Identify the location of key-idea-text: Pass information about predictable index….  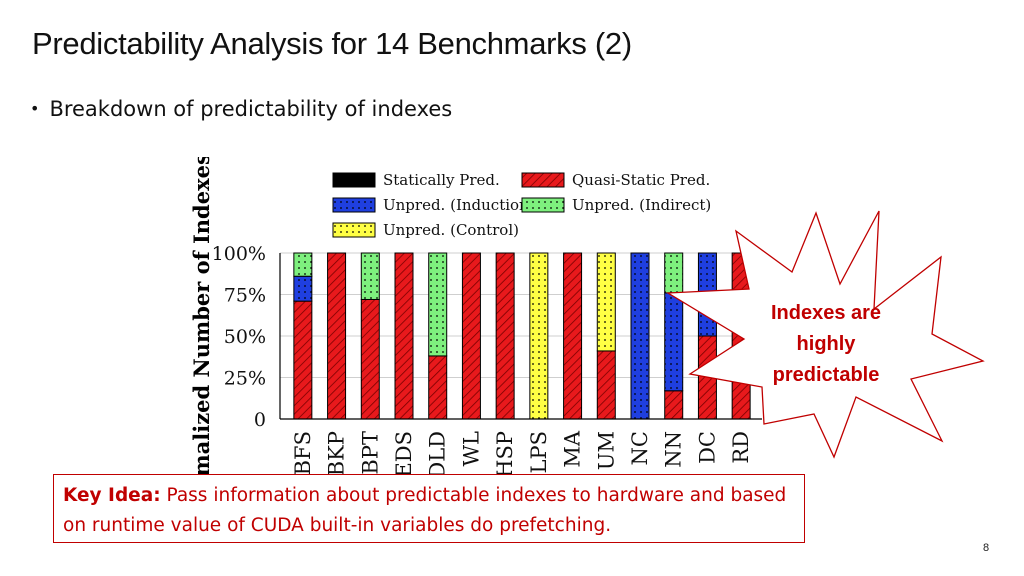
(425, 510).